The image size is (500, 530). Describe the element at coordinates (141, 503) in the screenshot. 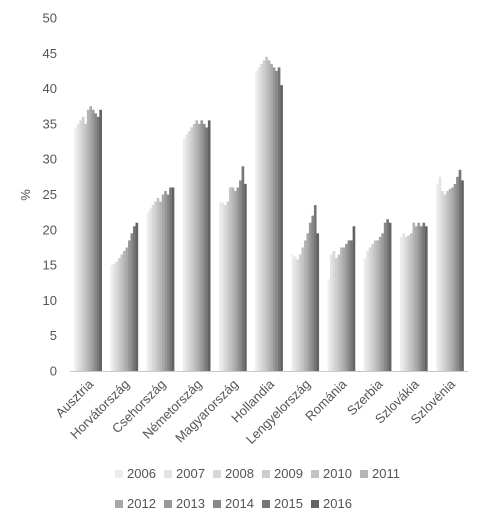

I see `legend-label: 2012` at that location.